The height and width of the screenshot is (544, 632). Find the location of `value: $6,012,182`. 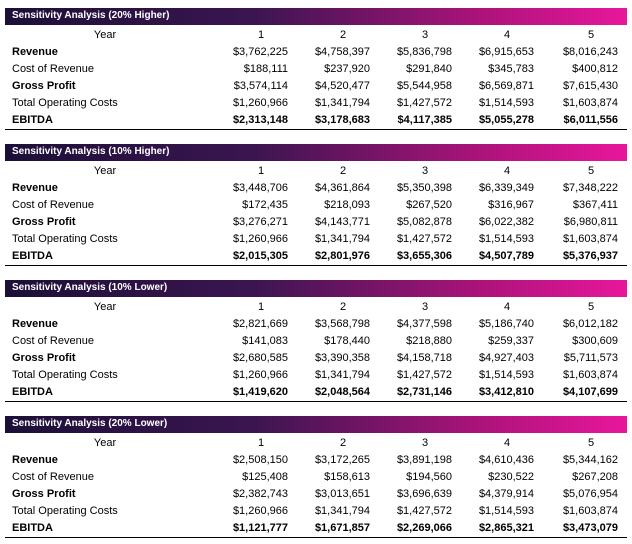

value: $6,012,182 is located at coordinates (590, 324).